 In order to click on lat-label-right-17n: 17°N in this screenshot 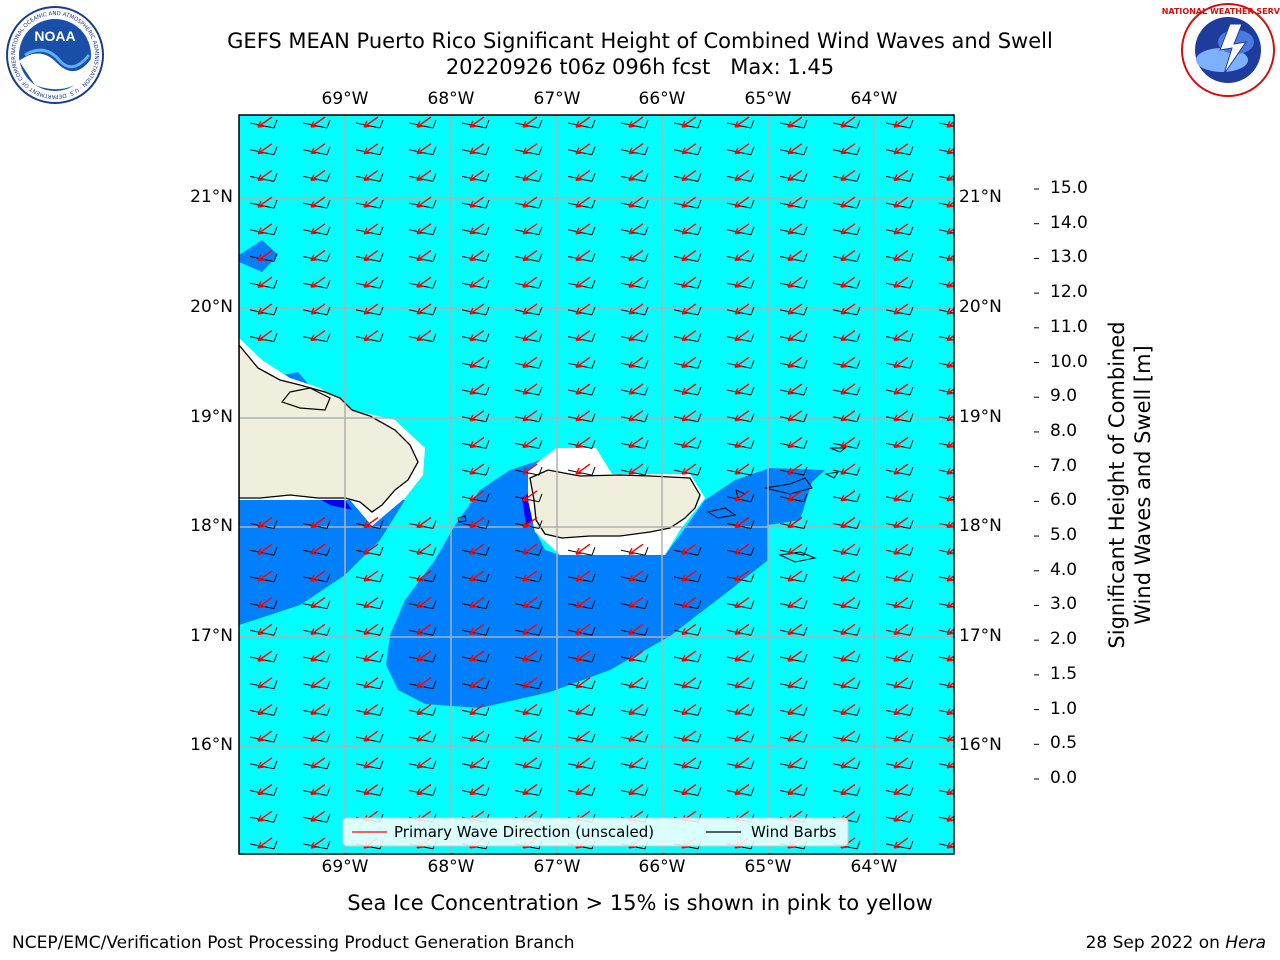, I will do `click(980, 636)`.